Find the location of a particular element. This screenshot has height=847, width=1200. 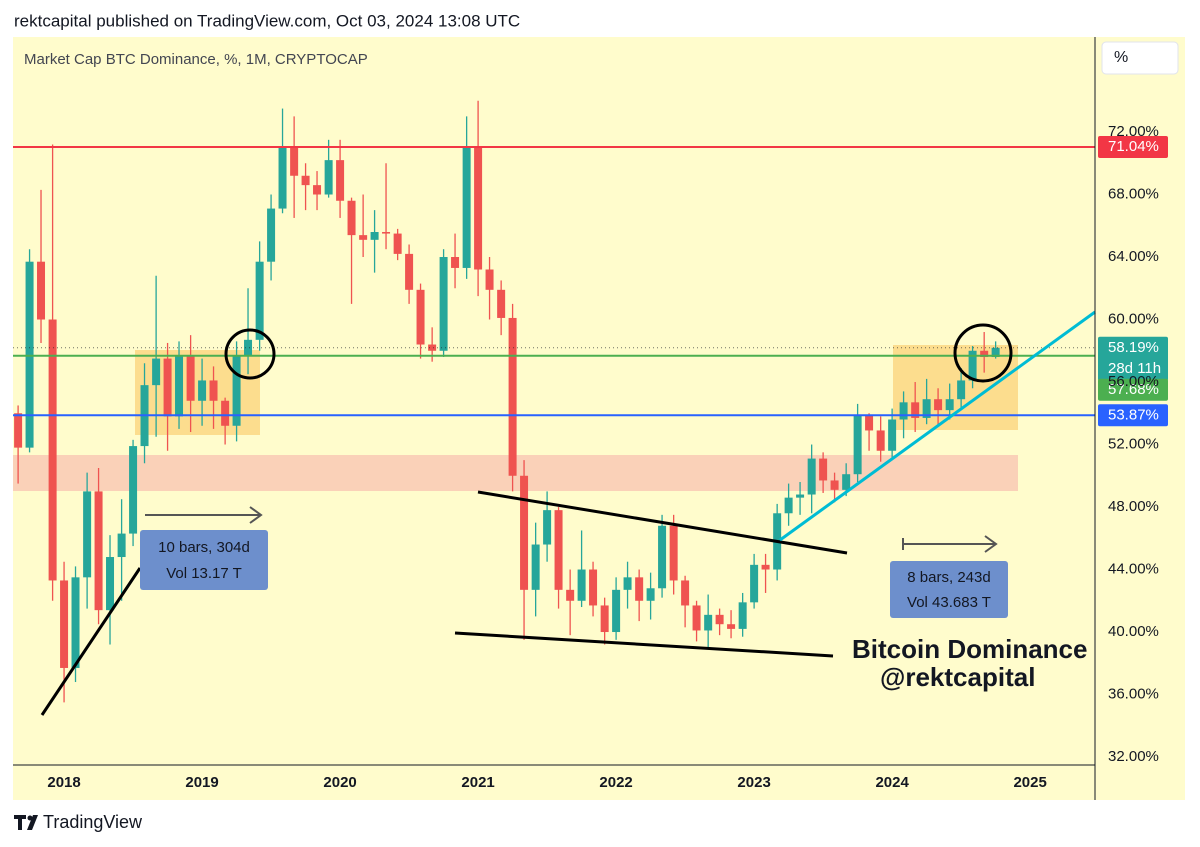

y-tick-label: 60.00% is located at coordinates (1133, 318).